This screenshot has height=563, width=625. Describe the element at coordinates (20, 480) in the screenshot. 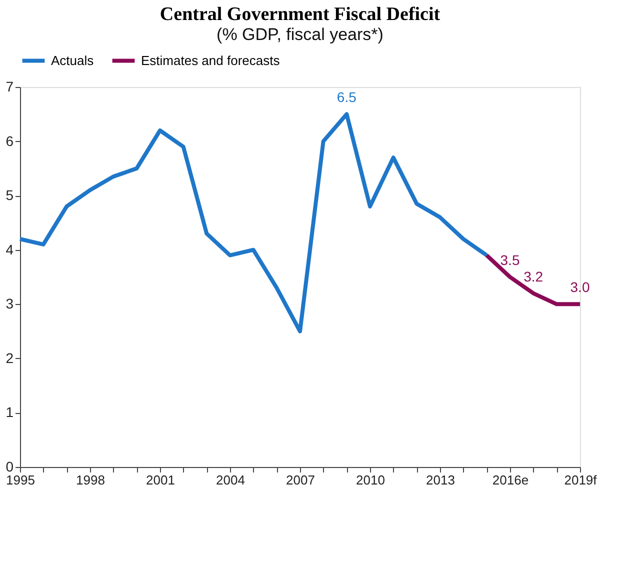

I see `x-tick-label: 1995` at that location.